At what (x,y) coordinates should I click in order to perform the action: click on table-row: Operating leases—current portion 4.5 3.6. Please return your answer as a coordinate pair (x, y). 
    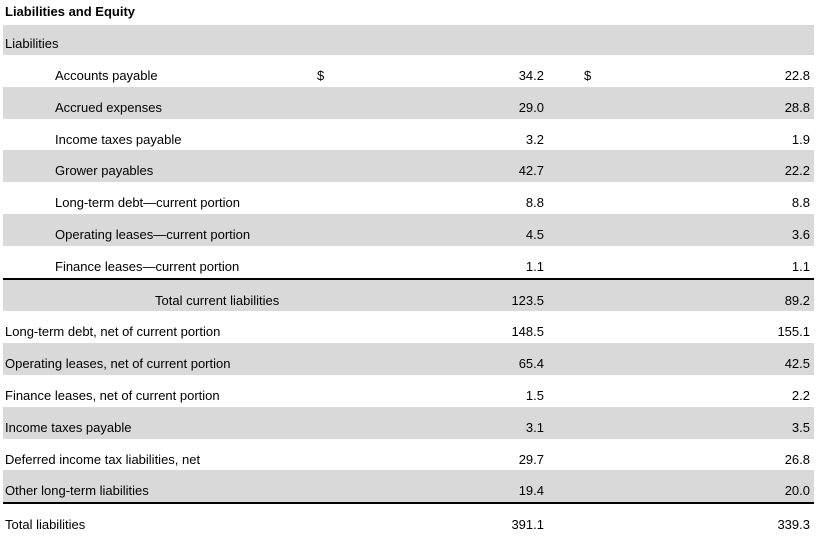
    Looking at the image, I should click on (408, 229).